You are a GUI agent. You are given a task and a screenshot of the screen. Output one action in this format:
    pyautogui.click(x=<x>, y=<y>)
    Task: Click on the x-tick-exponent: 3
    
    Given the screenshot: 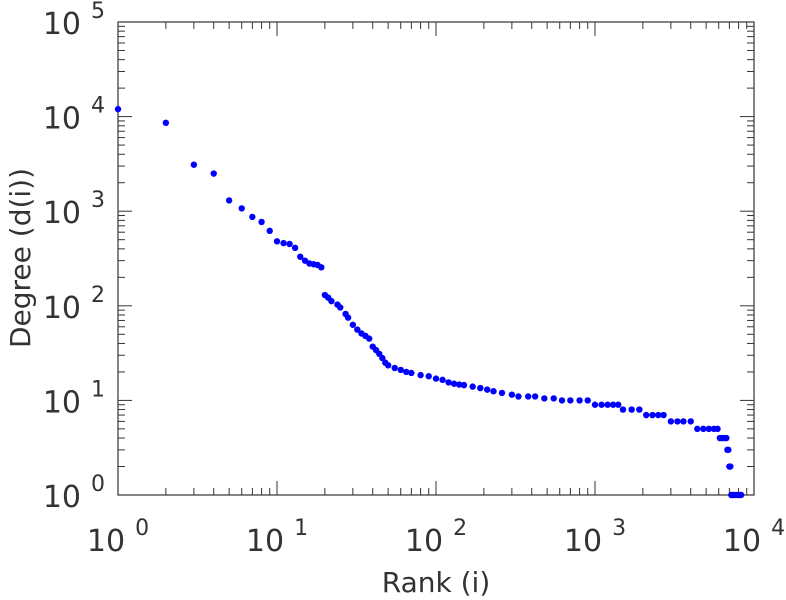 What is the action you would take?
    pyautogui.click(x=619, y=528)
    